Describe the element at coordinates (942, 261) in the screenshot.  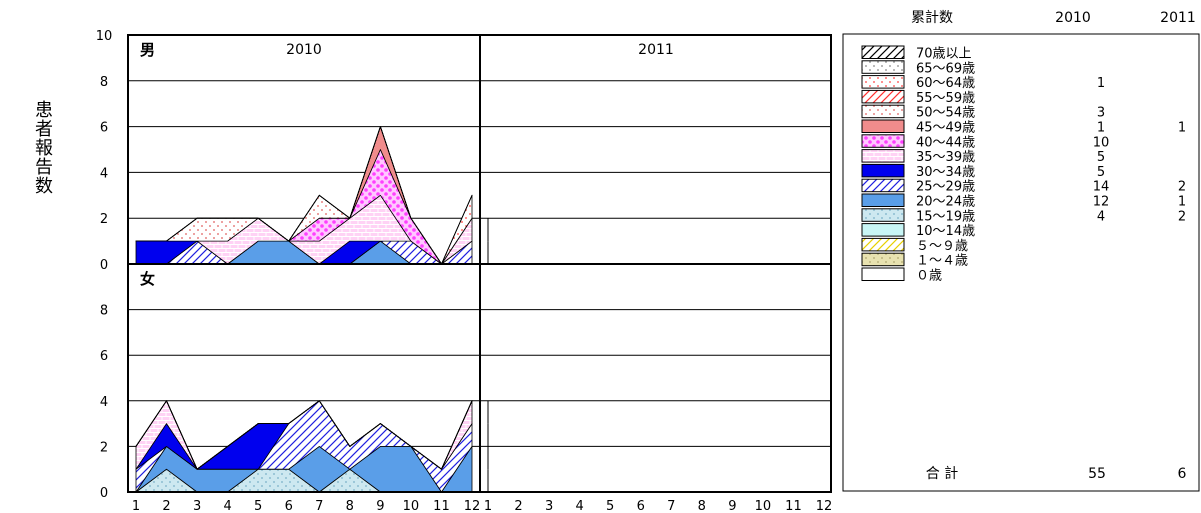
I see `legend-label: １～４歳` at that location.